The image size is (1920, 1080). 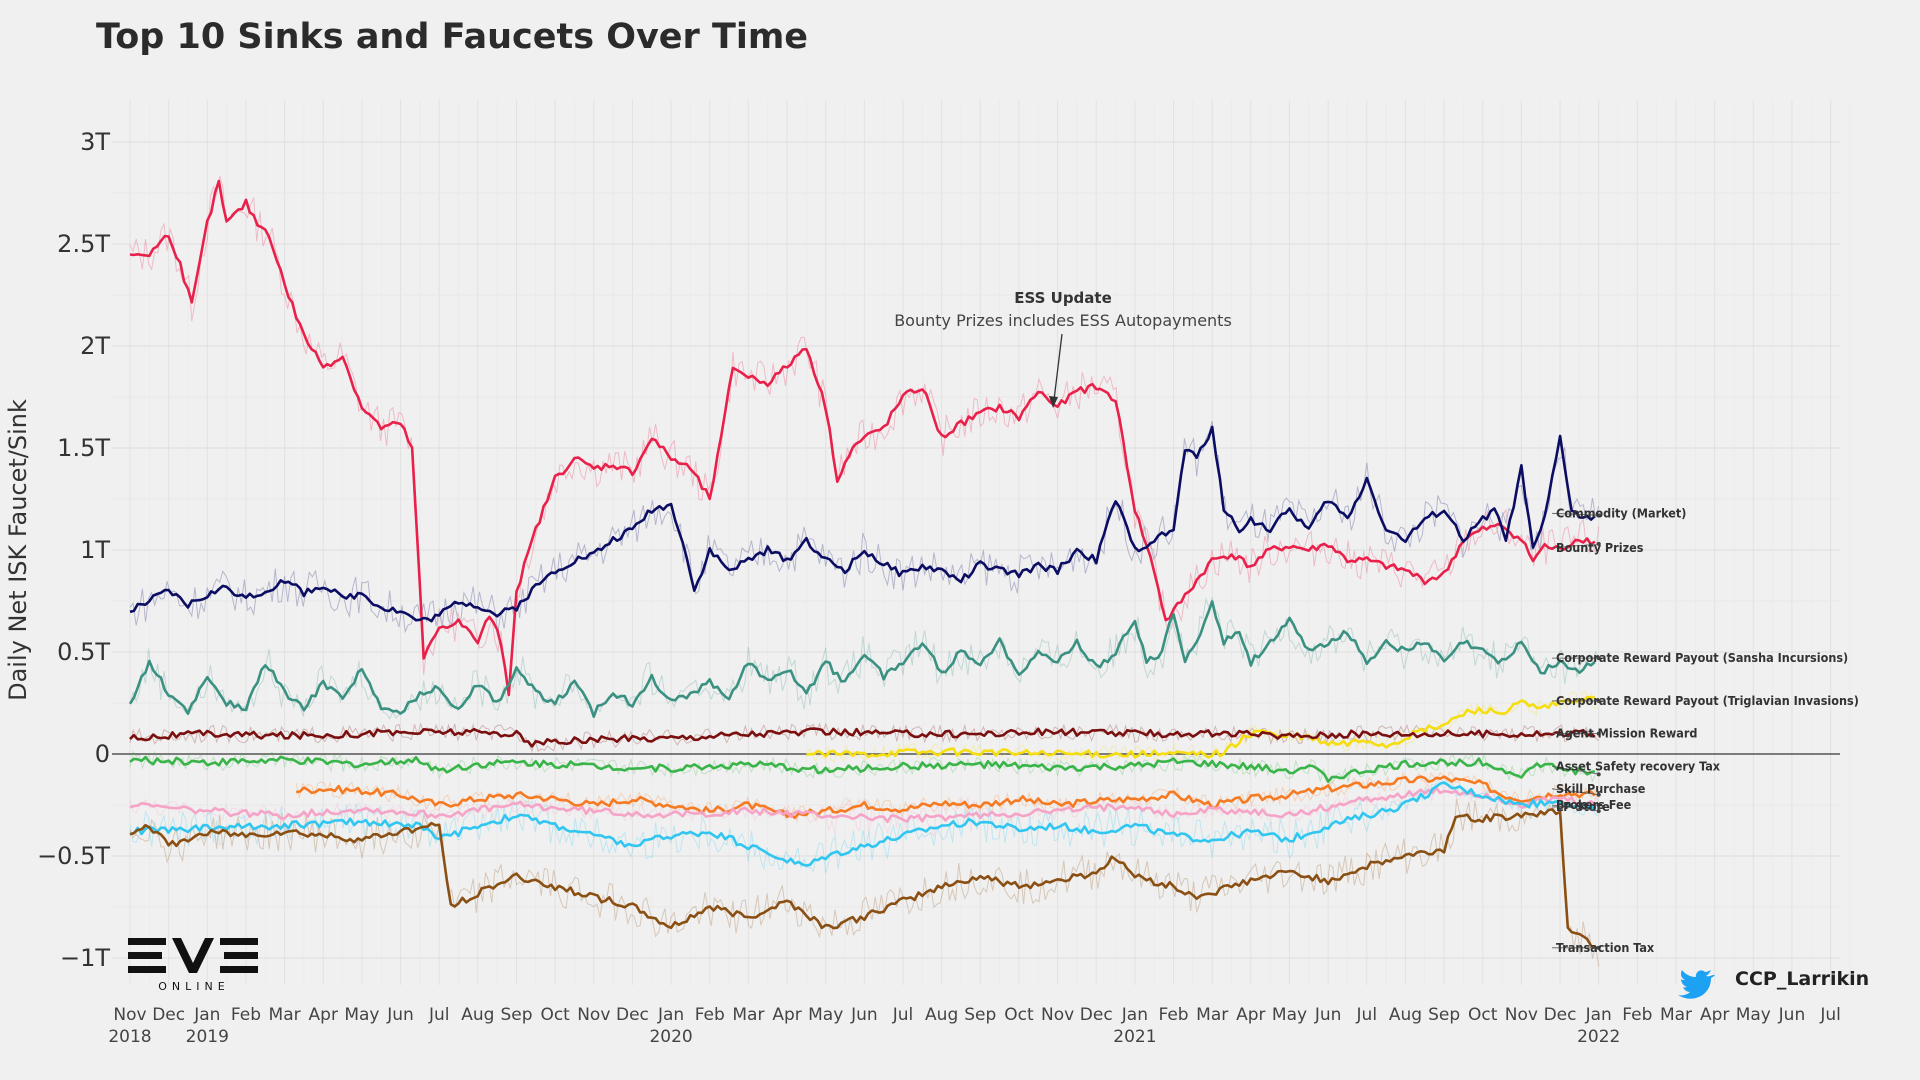 I want to click on x-tick-year: 2019, so click(x=207, y=1037).